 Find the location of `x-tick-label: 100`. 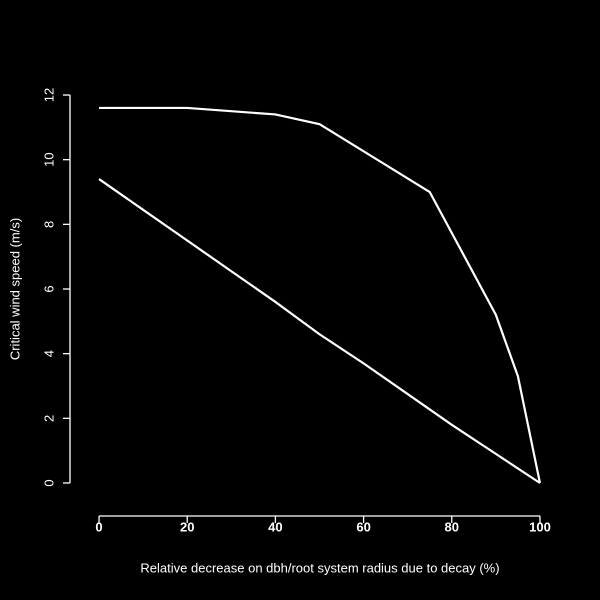

x-tick-label: 100 is located at coordinates (540, 526).